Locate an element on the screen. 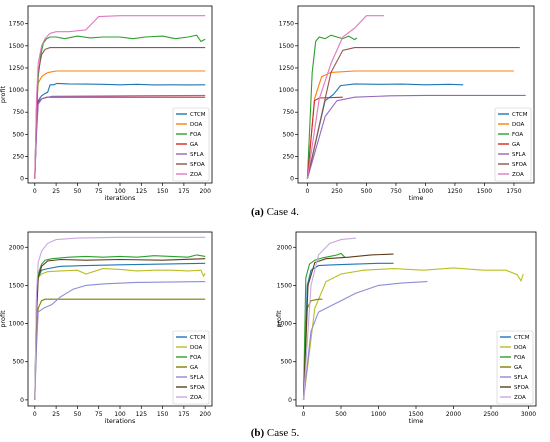 The width and height of the screenshot is (550, 442). x-tick-label: 200 is located at coordinates (205, 191).